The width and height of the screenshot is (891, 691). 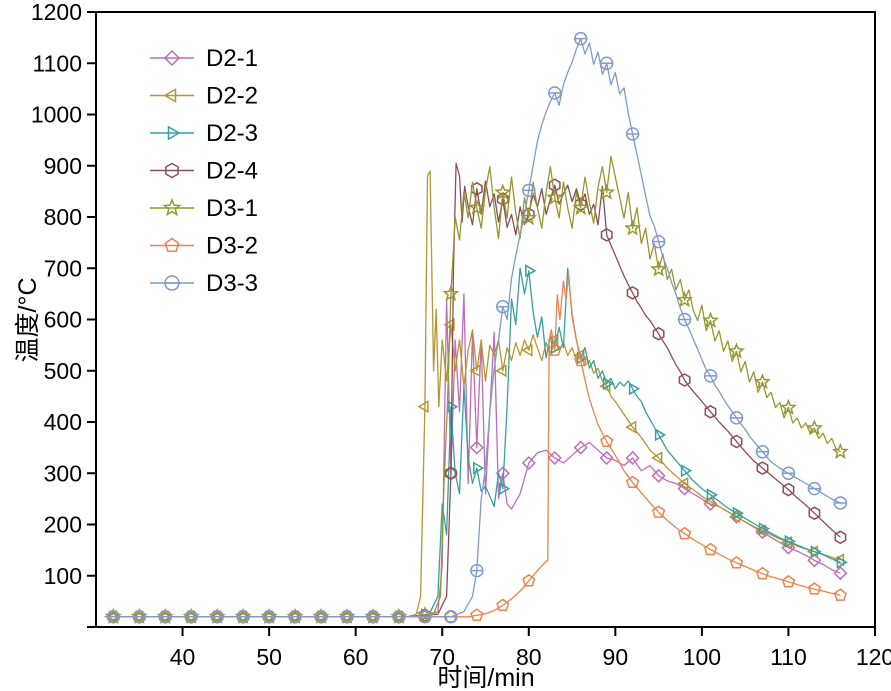 What do you see at coordinates (232, 246) in the screenshot?
I see `legend-label: D3-2` at bounding box center [232, 246].